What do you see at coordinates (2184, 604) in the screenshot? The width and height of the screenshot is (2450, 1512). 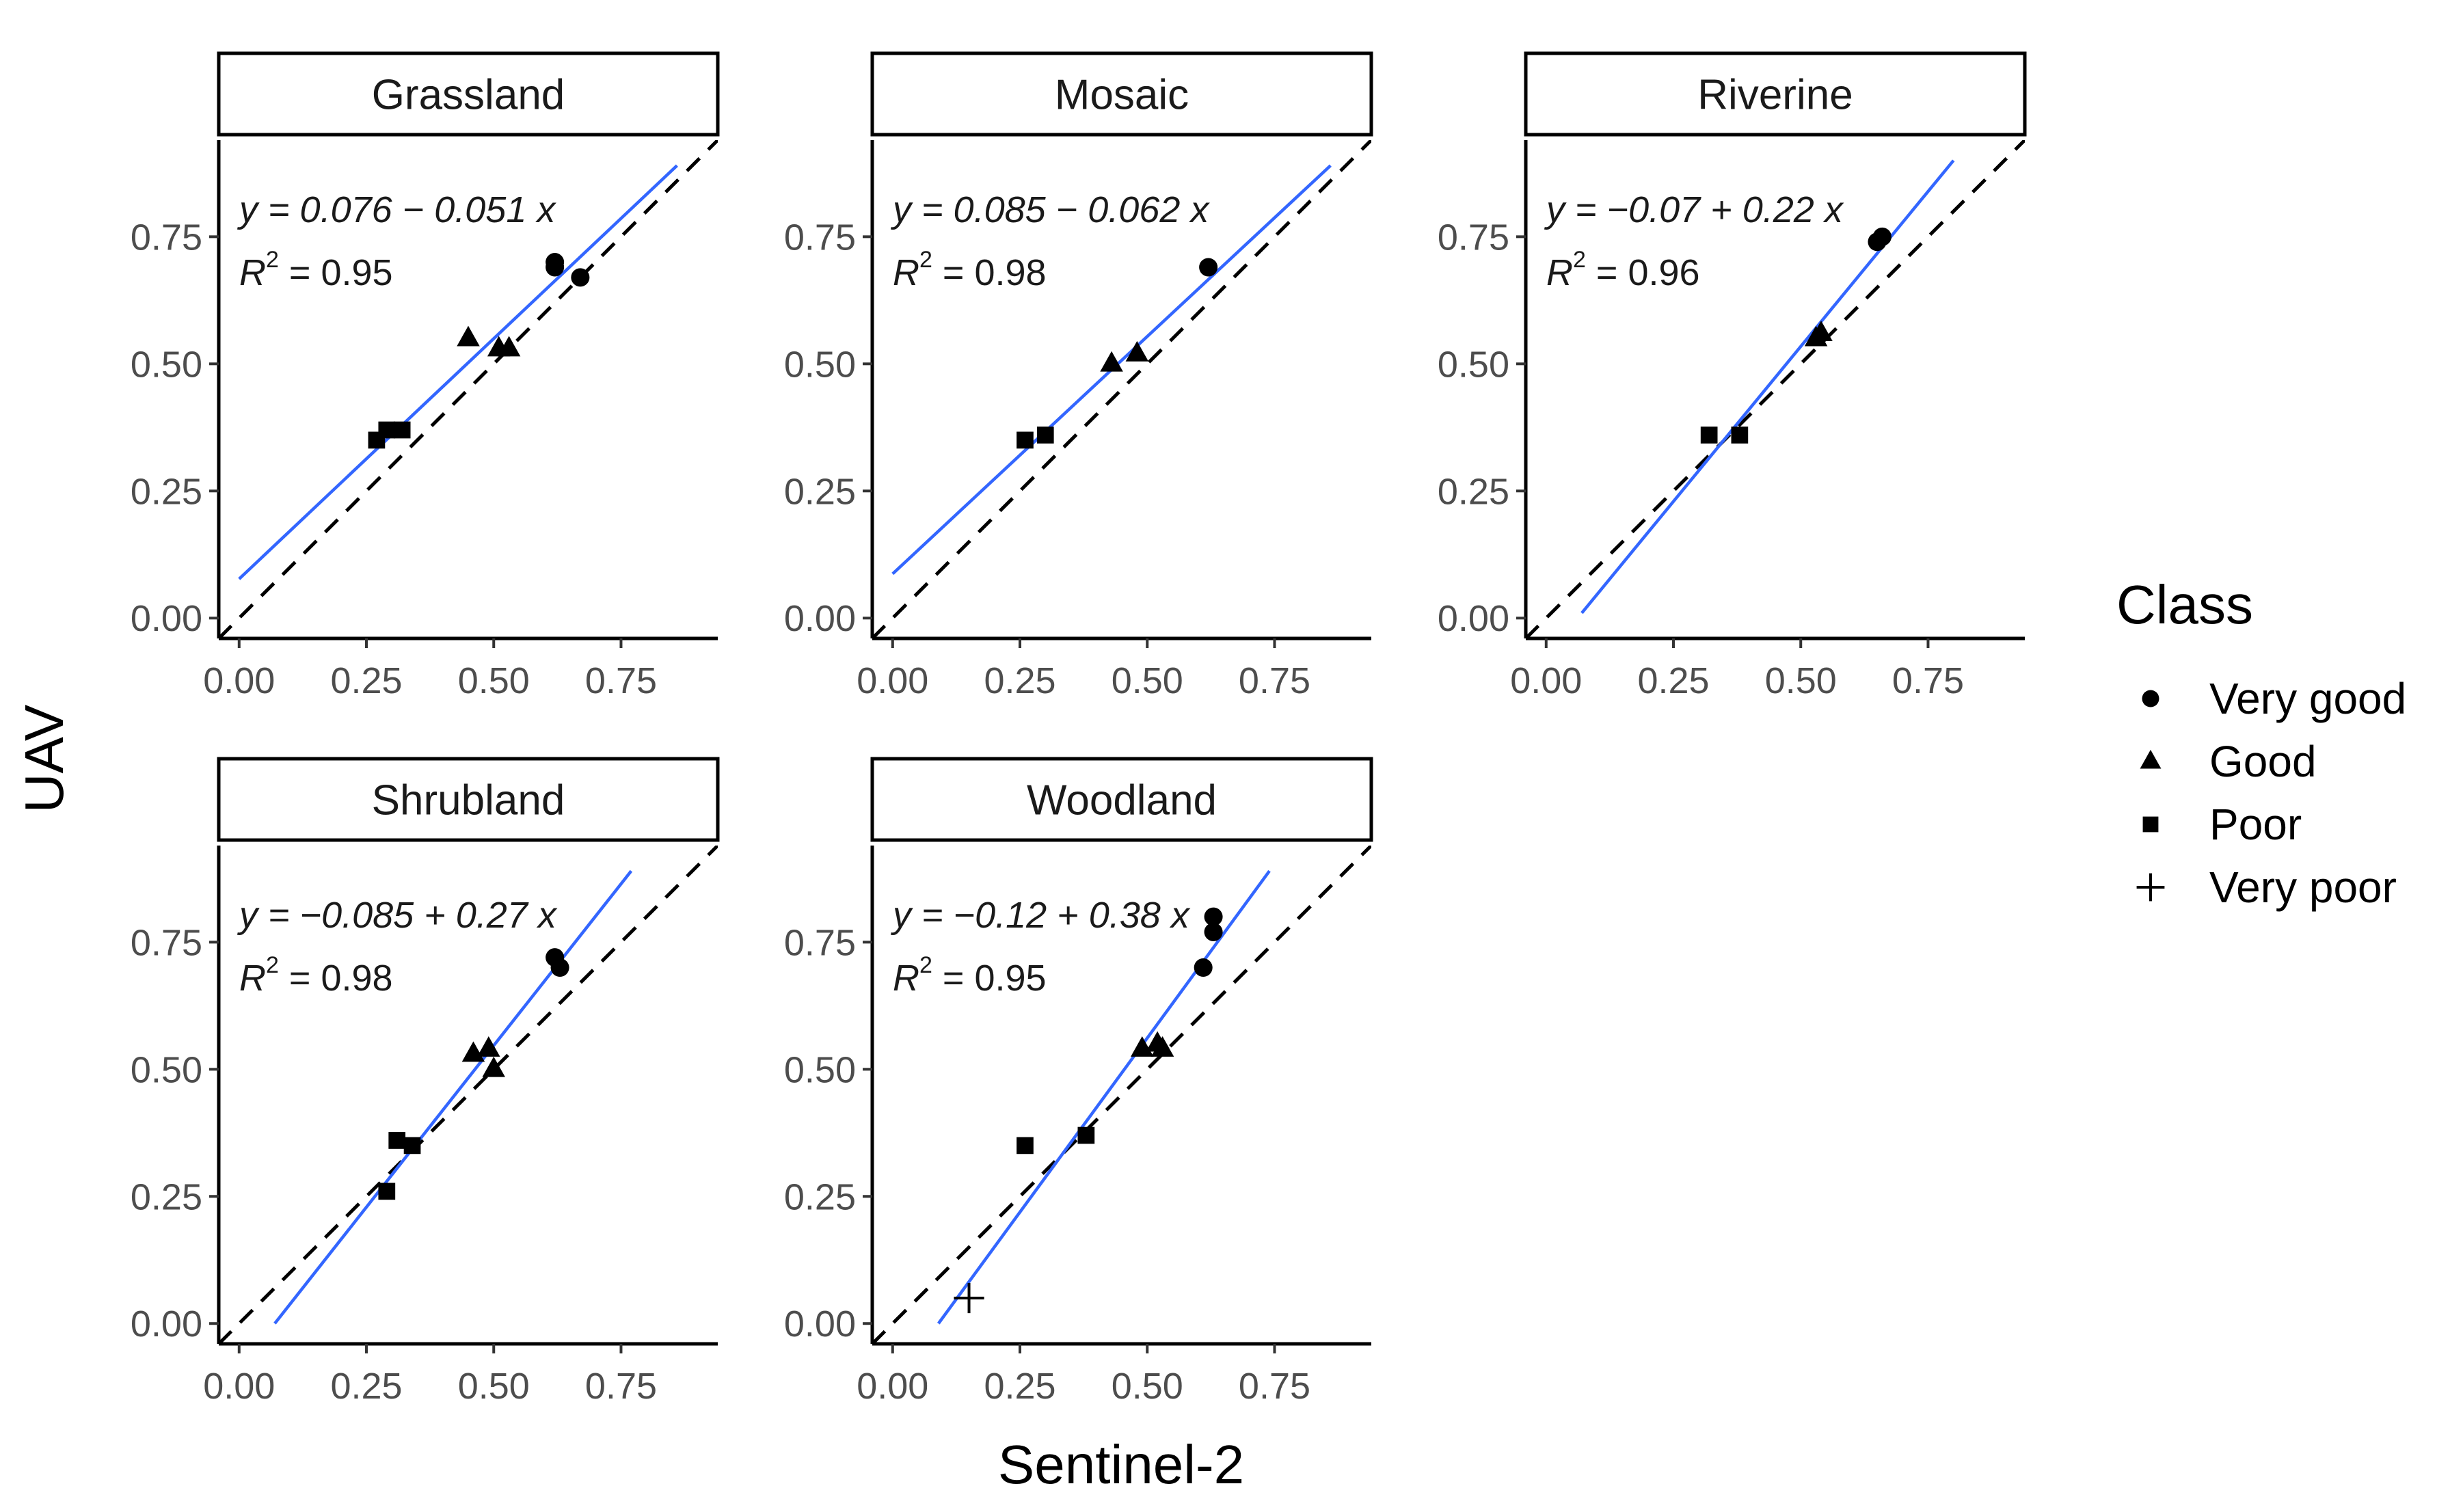 I see `legend-title: Class` at bounding box center [2184, 604].